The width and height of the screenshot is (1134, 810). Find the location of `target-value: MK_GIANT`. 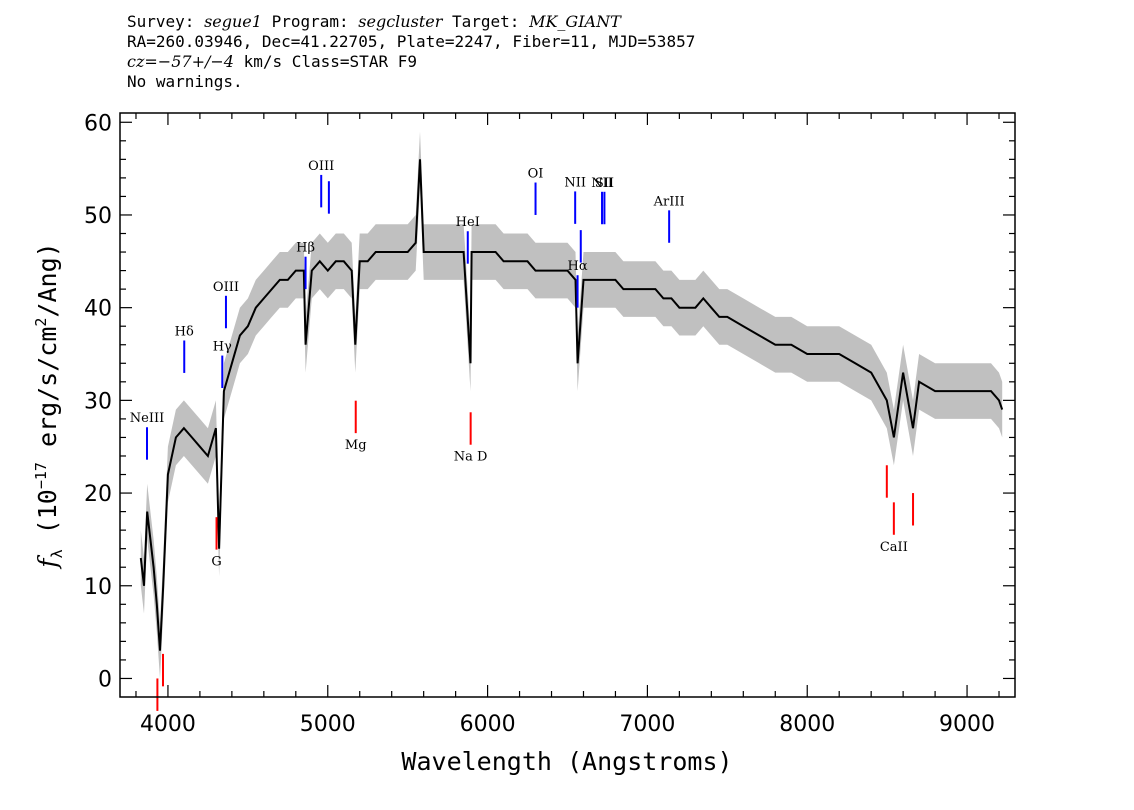

target-value: MK_GIANT is located at coordinates (575, 21).